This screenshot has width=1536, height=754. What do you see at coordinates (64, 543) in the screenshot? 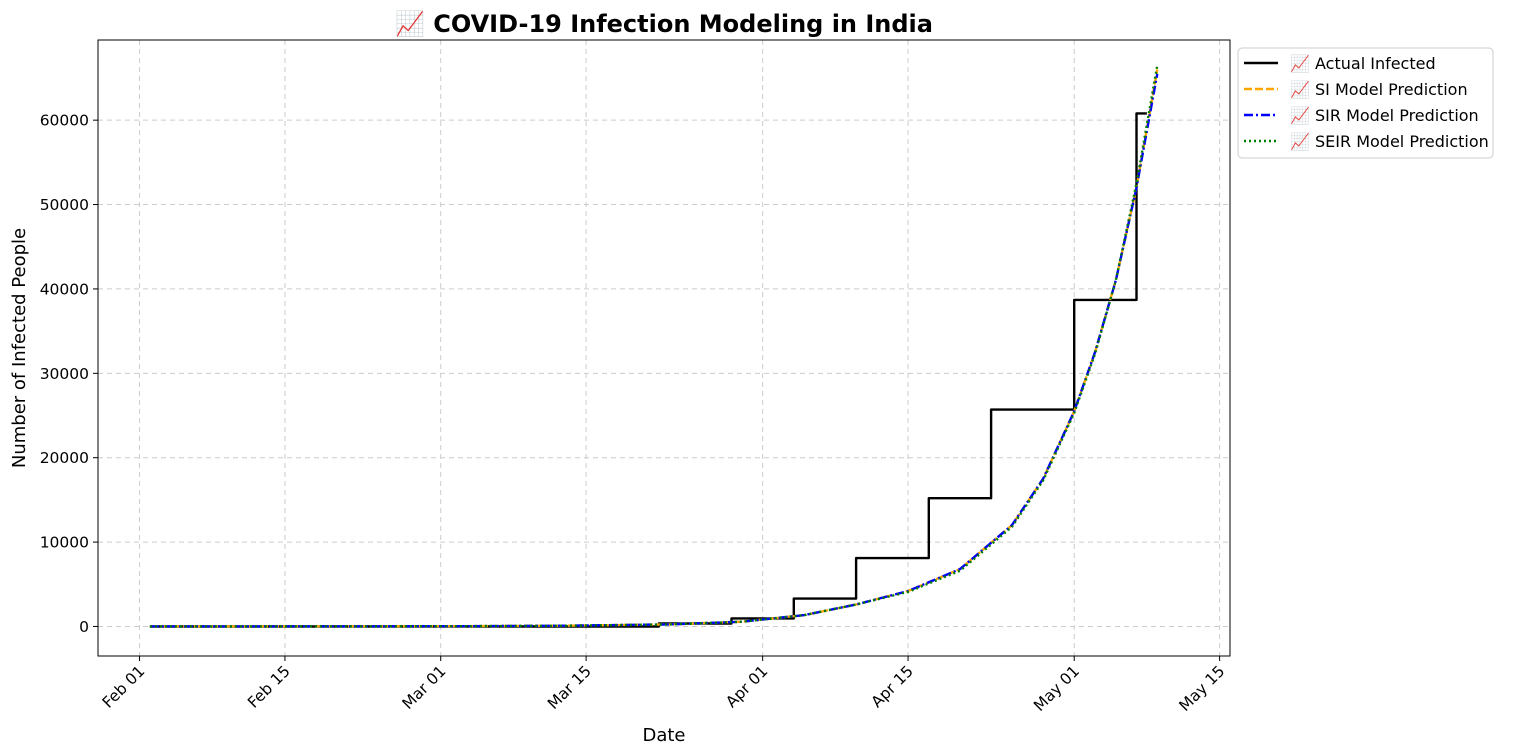
I see `y-tick-label: 10000` at bounding box center [64, 543].